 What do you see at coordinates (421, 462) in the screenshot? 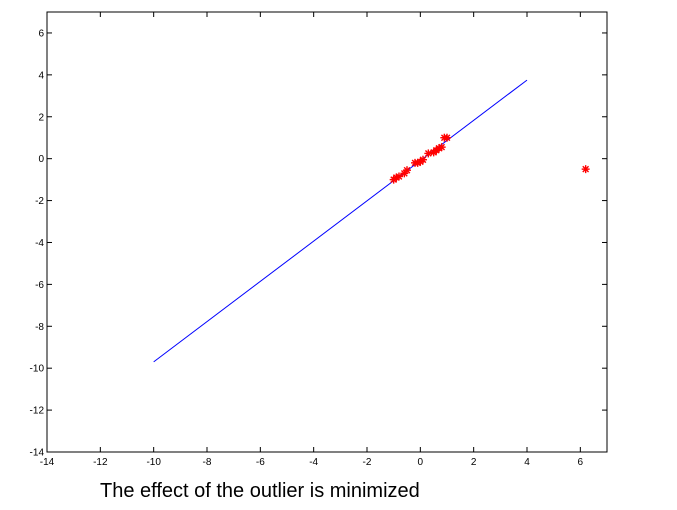
I see `x-tick-label: 0` at bounding box center [421, 462].